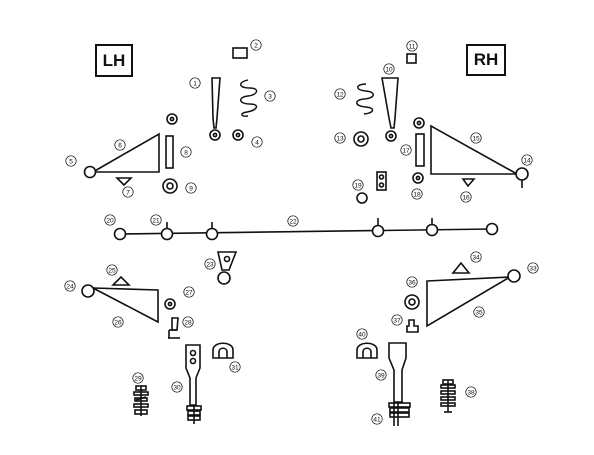  I want to click on rh-bushing-large, so click(361, 139).